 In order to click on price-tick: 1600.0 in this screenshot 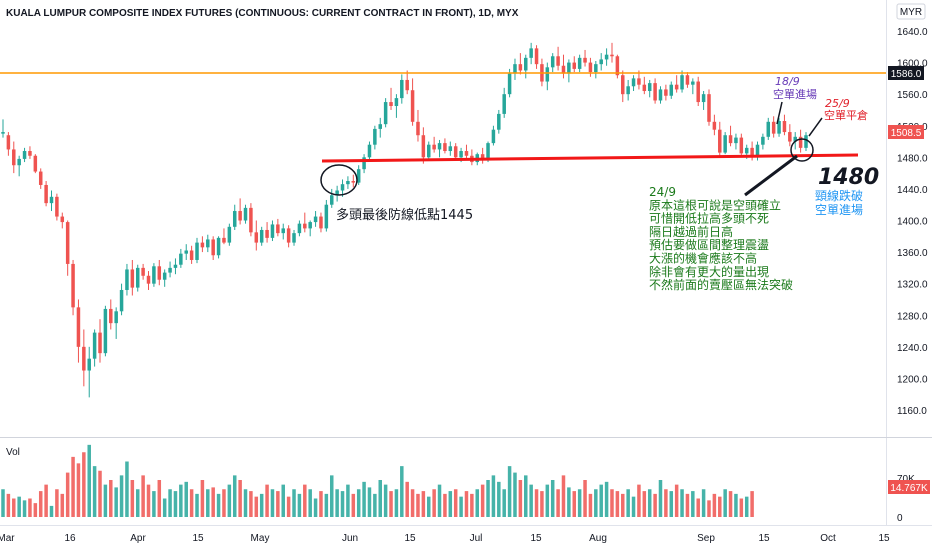, I will do `click(912, 64)`.